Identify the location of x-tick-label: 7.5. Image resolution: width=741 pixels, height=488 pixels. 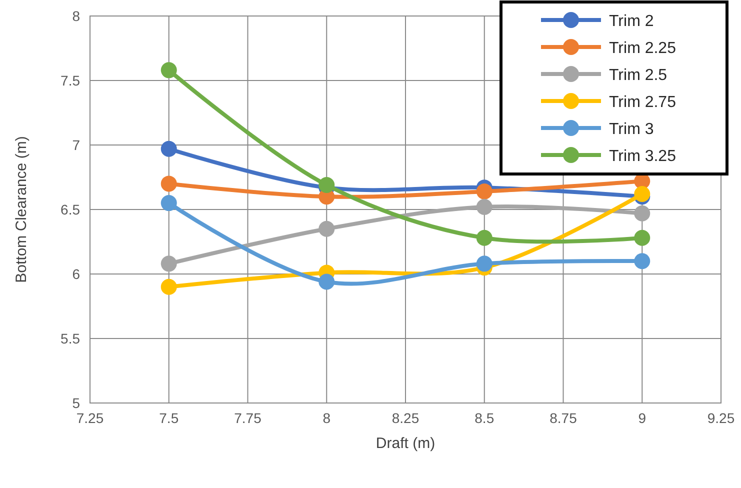
(169, 418).